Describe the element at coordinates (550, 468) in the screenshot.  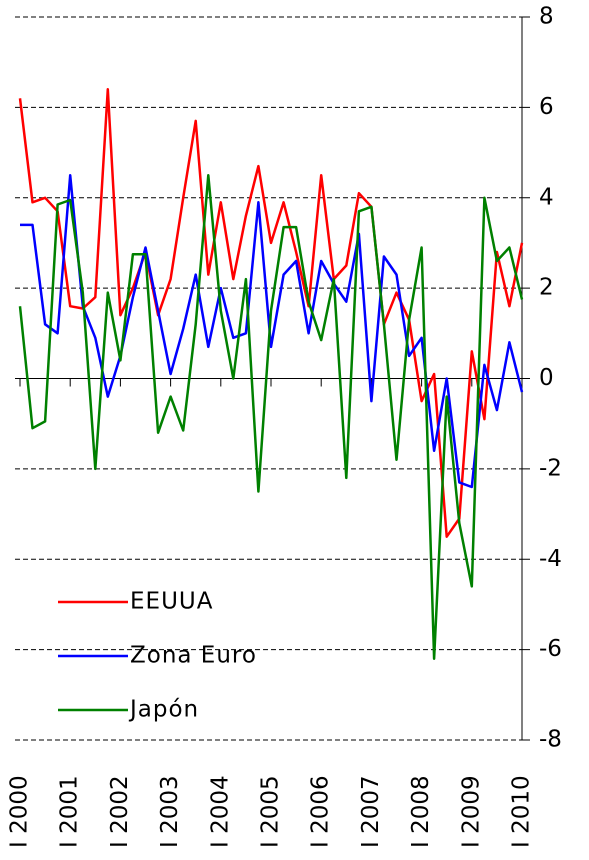
I see `y-tick-label: -2` at that location.